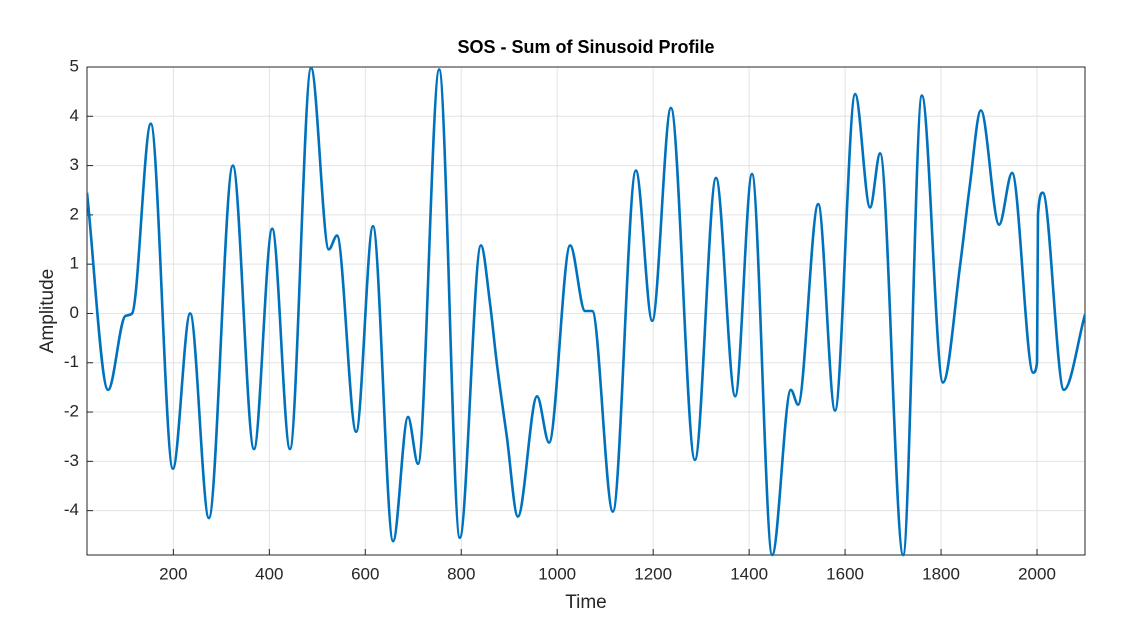  Describe the element at coordinates (74, 65) in the screenshot. I see `y-tick-label: 5` at that location.